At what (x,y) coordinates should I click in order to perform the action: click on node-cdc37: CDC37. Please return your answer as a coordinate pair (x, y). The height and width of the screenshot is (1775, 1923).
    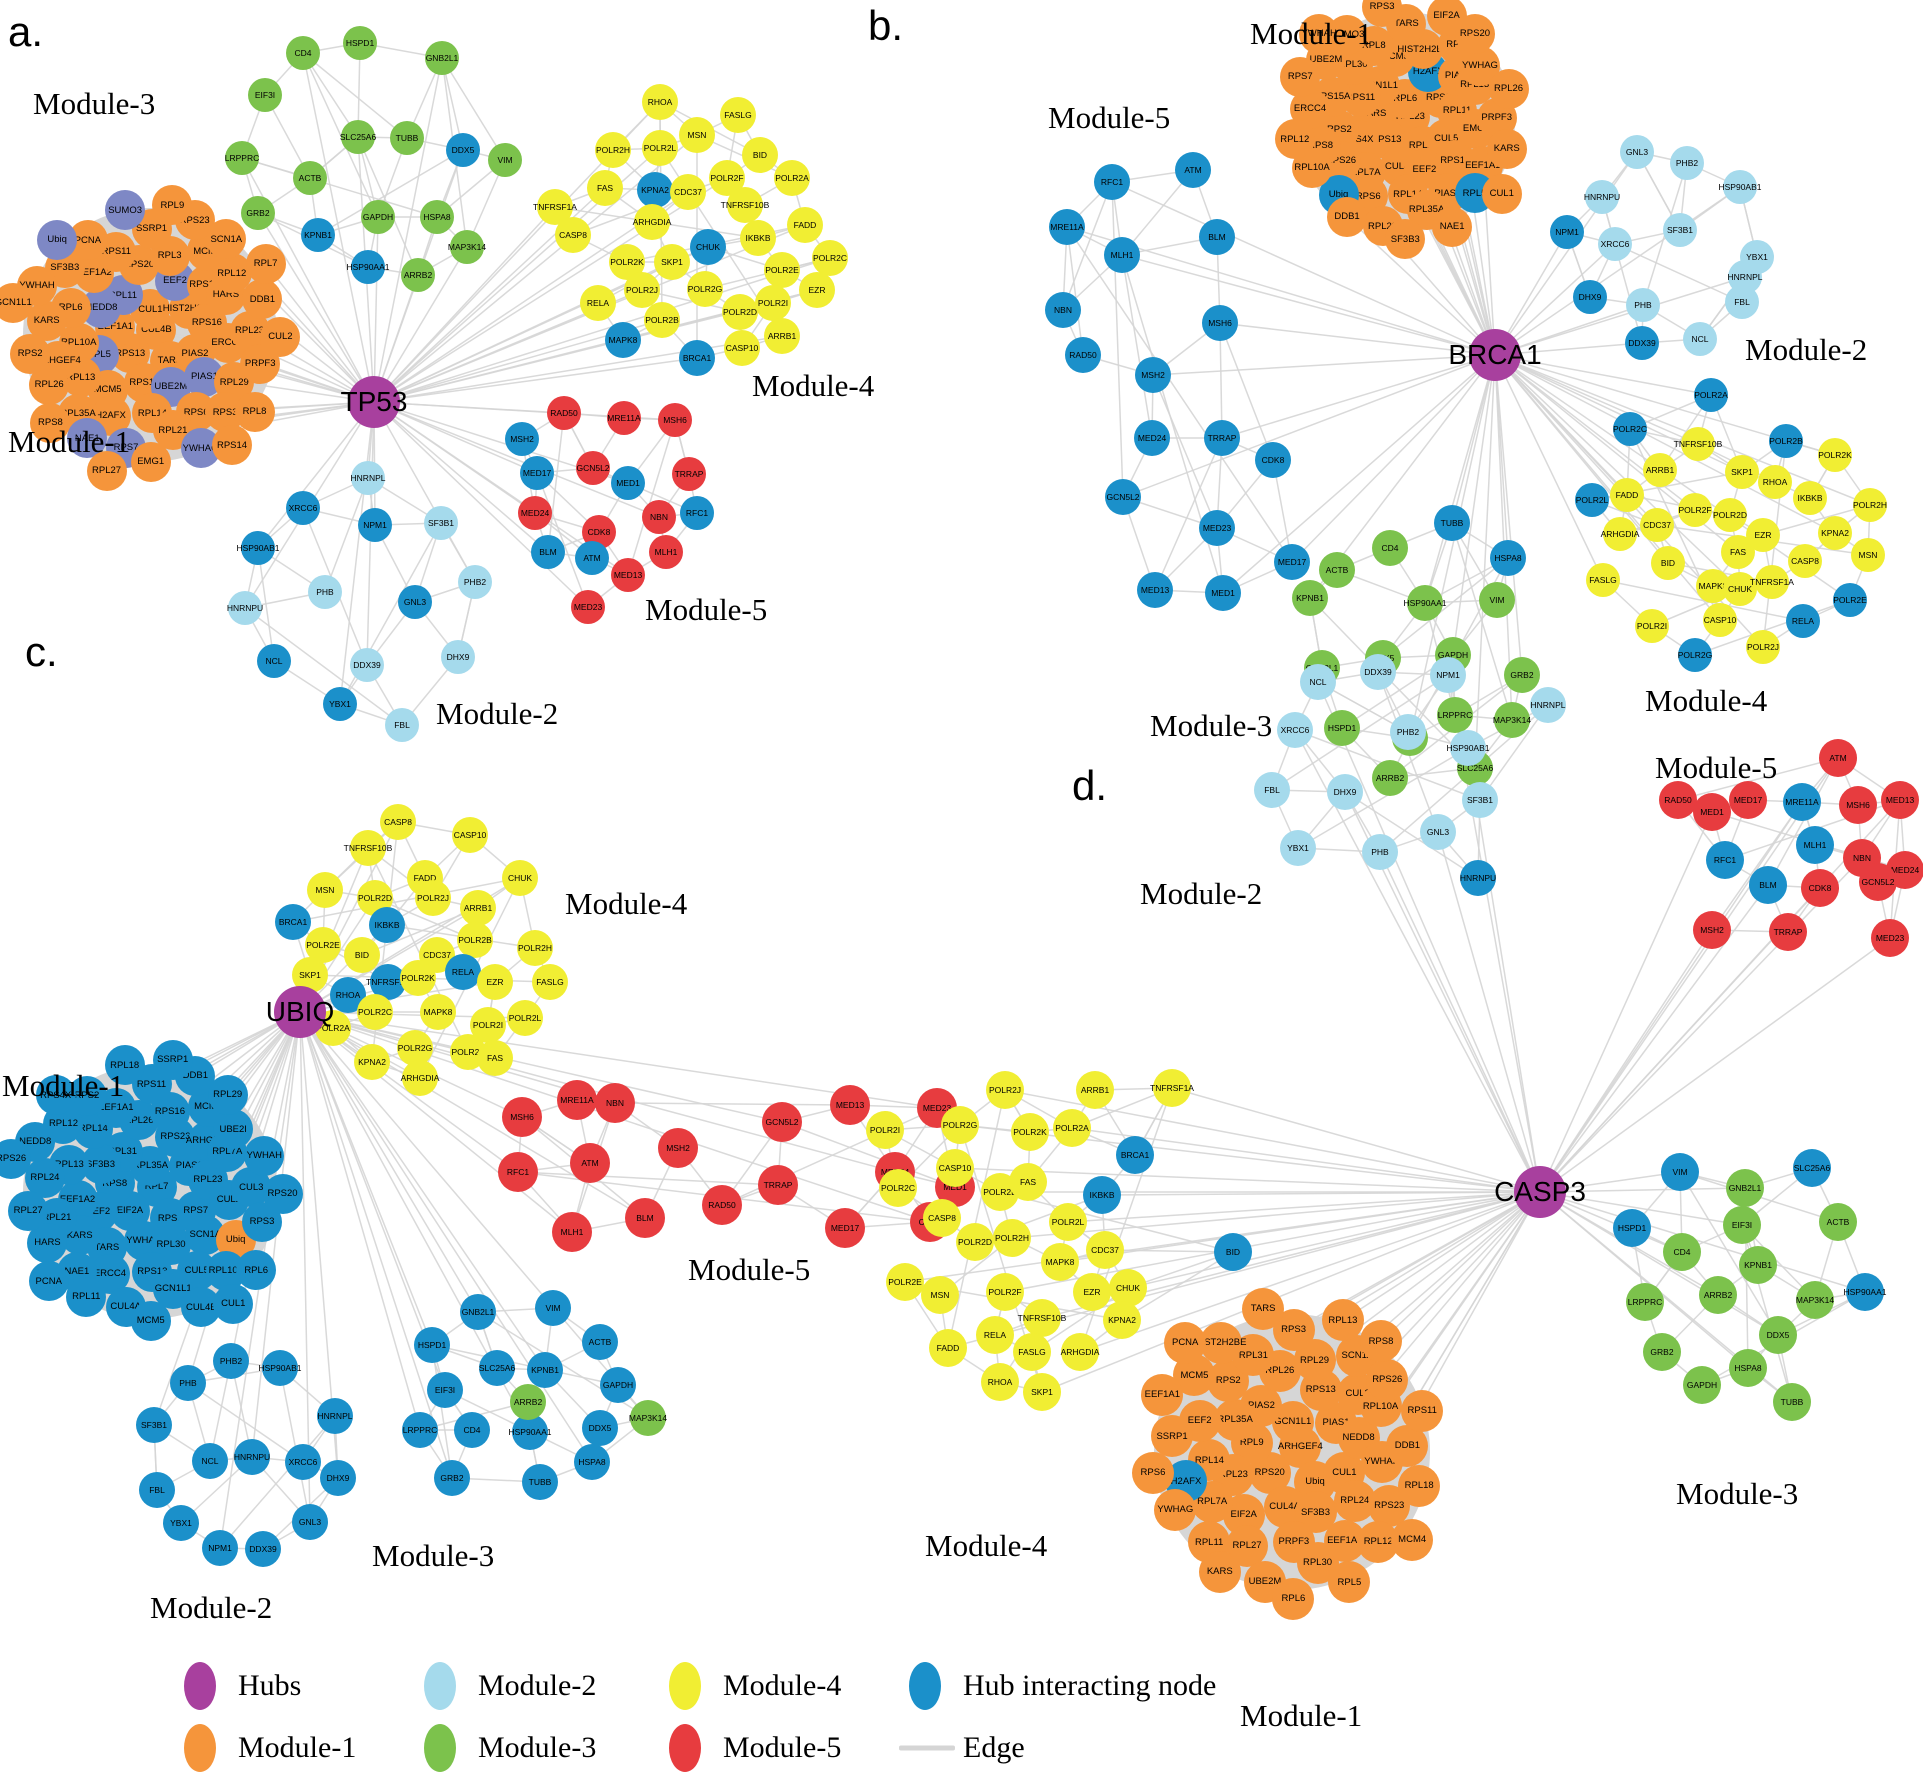
    Looking at the image, I should click on (1105, 1250).